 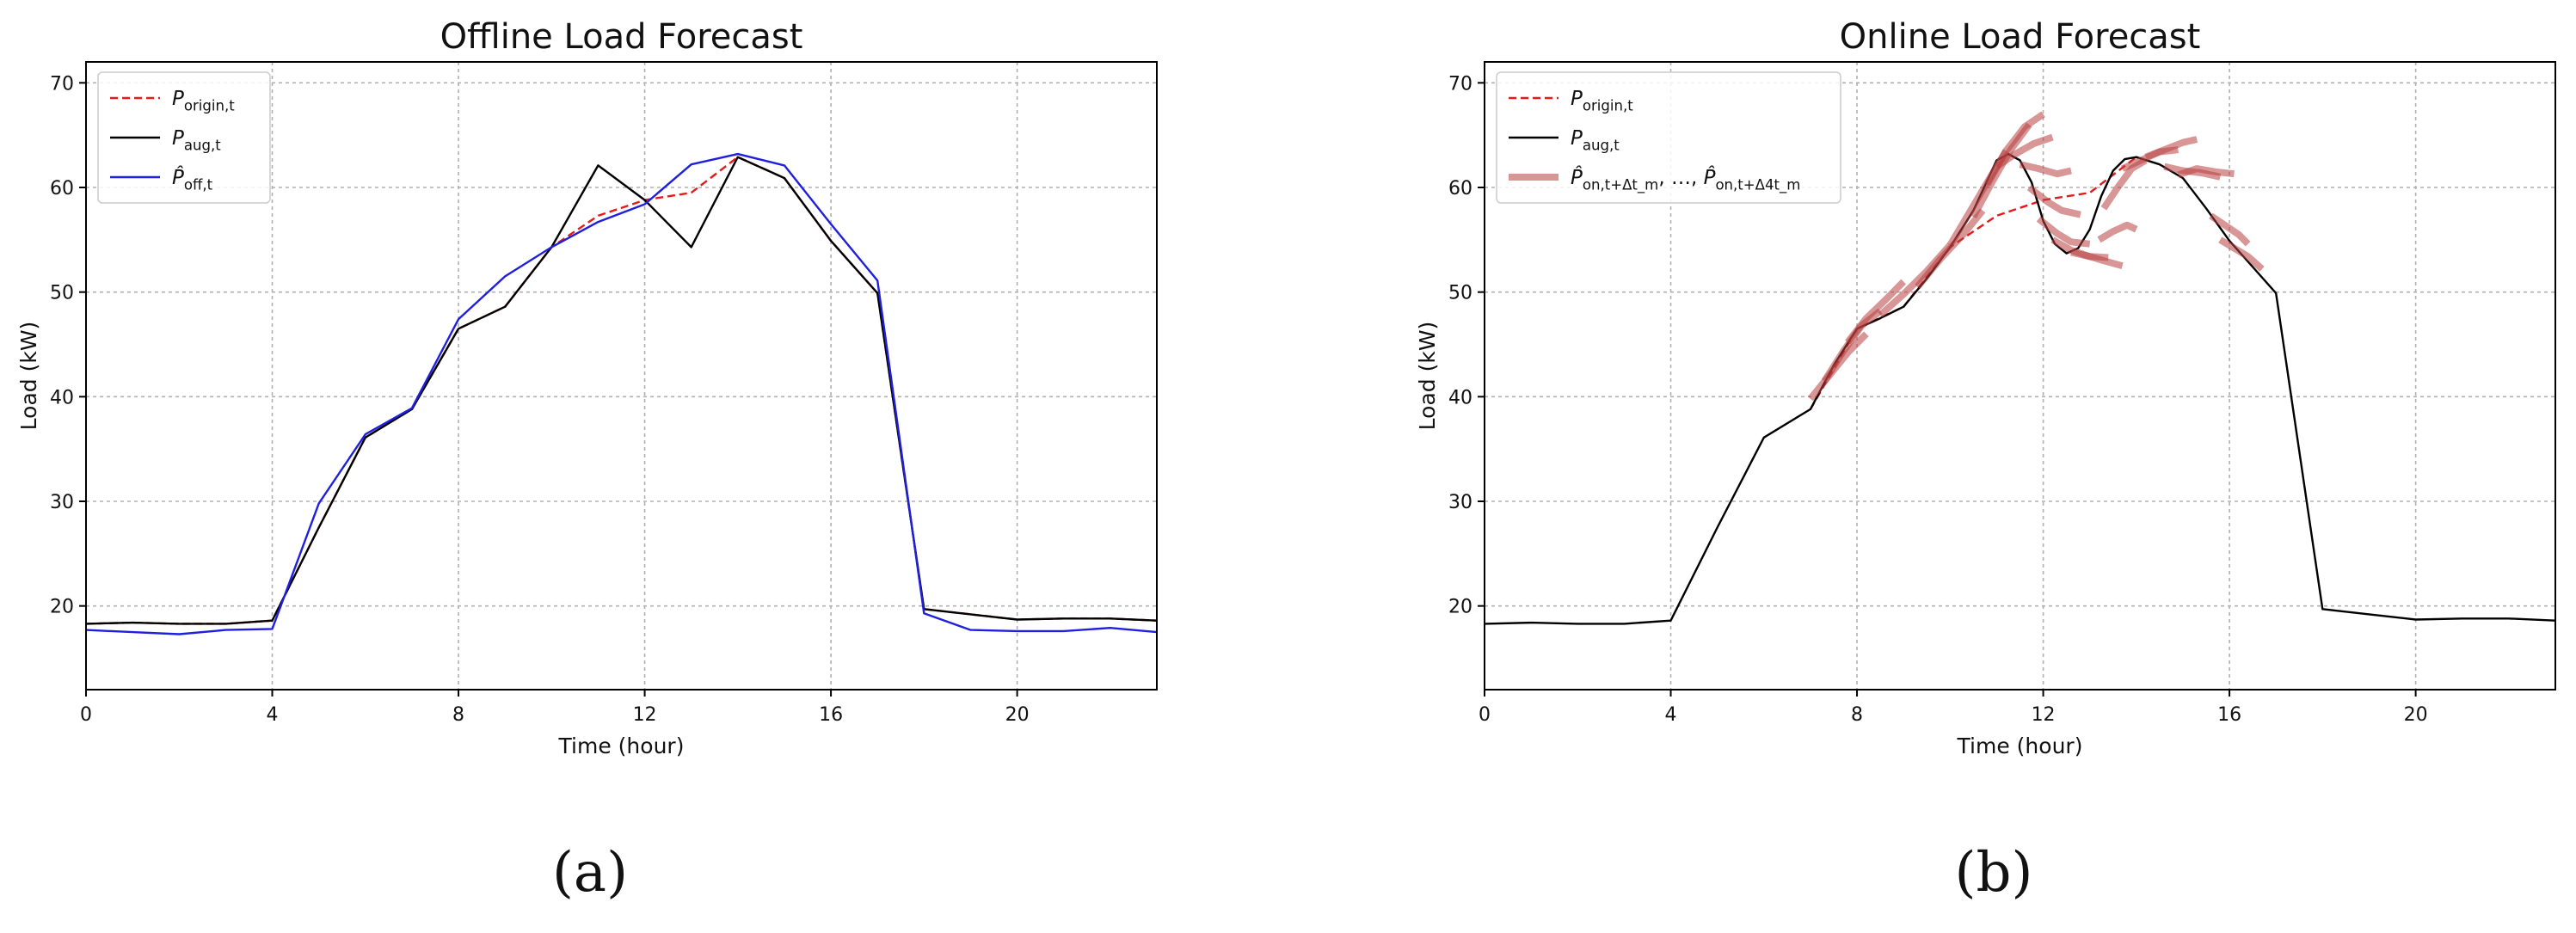 I want to click on chart-title: Offline Load Forecast, so click(x=621, y=37).